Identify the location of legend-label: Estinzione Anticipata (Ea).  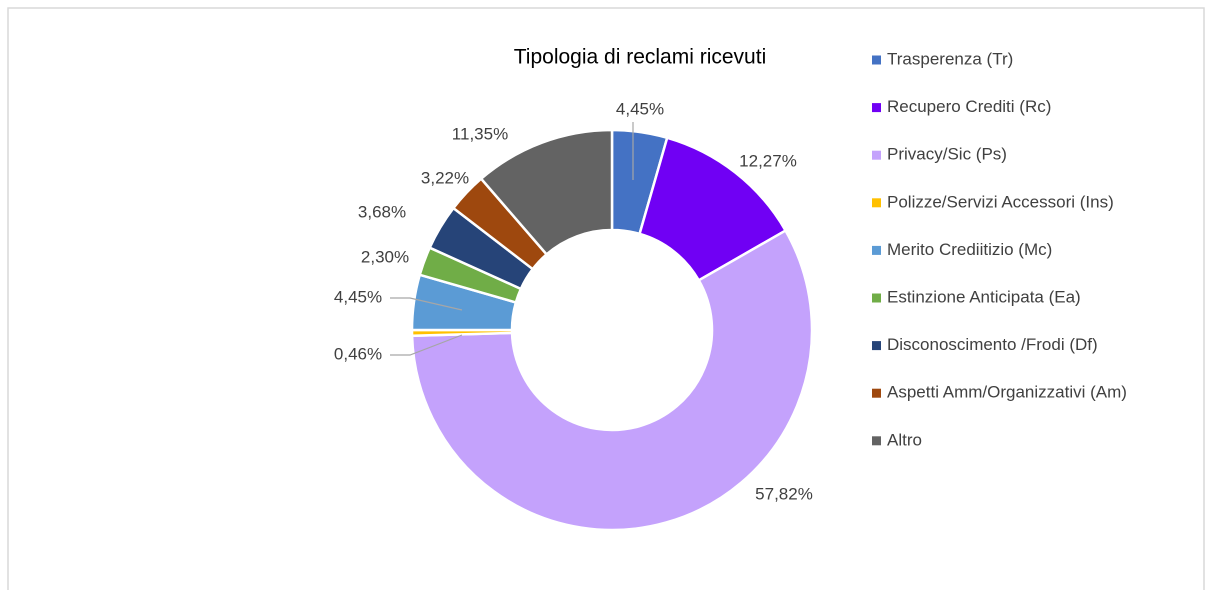
(984, 296).